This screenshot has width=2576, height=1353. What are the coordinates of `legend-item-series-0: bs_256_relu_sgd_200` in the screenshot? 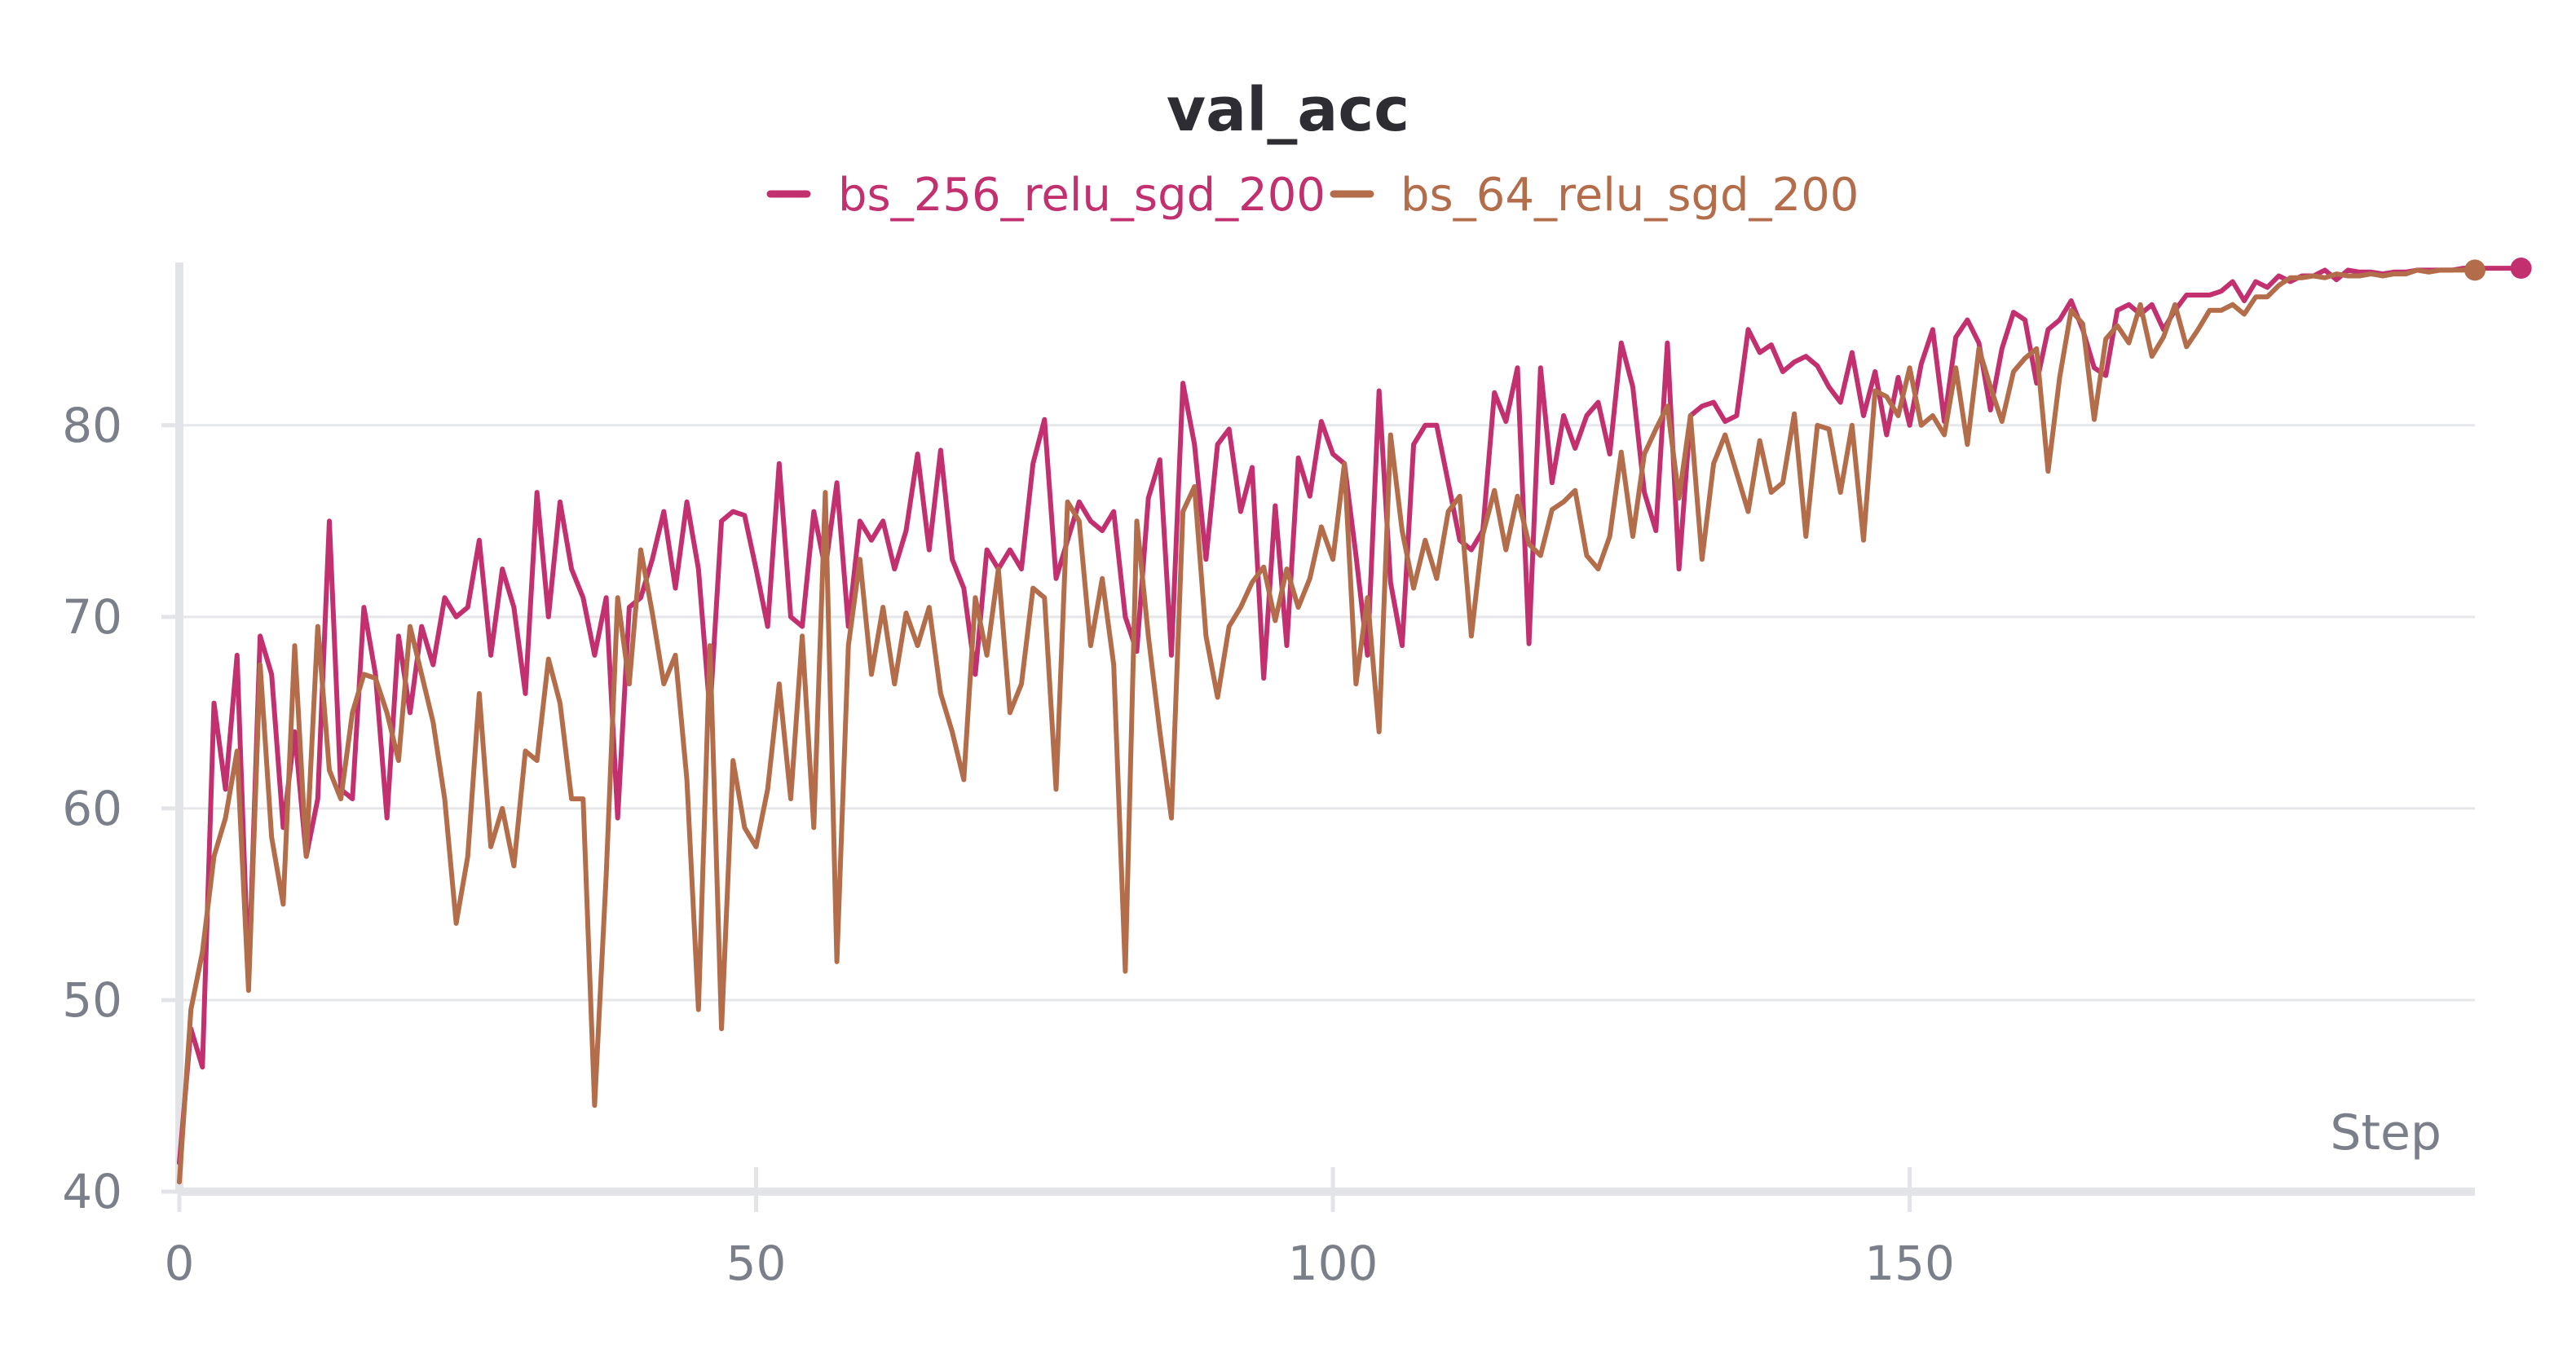 It's located at (1045, 195).